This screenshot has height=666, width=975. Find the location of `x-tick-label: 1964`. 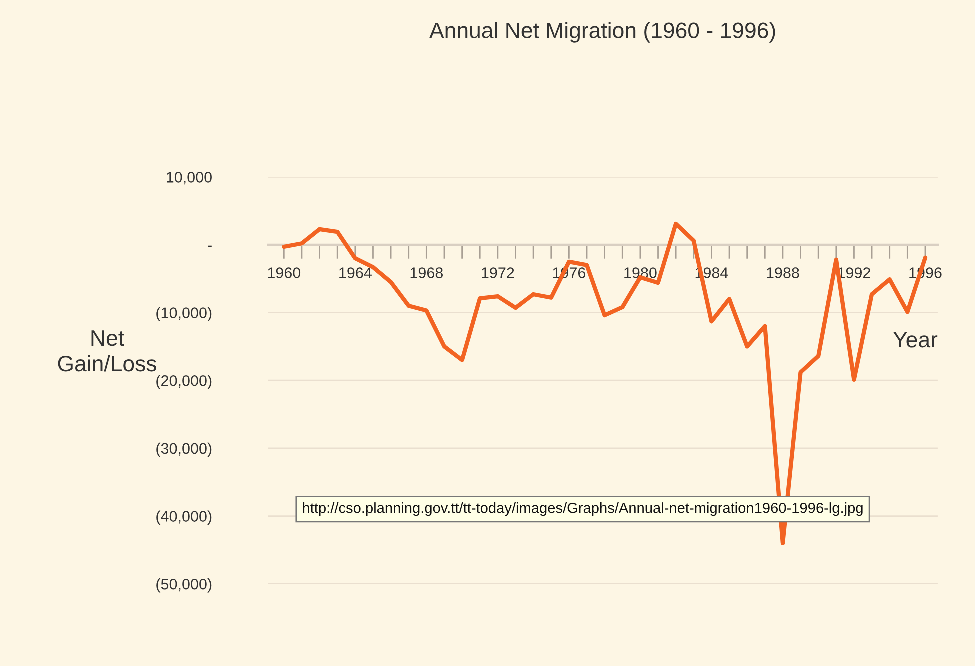

x-tick-label: 1964 is located at coordinates (356, 273).